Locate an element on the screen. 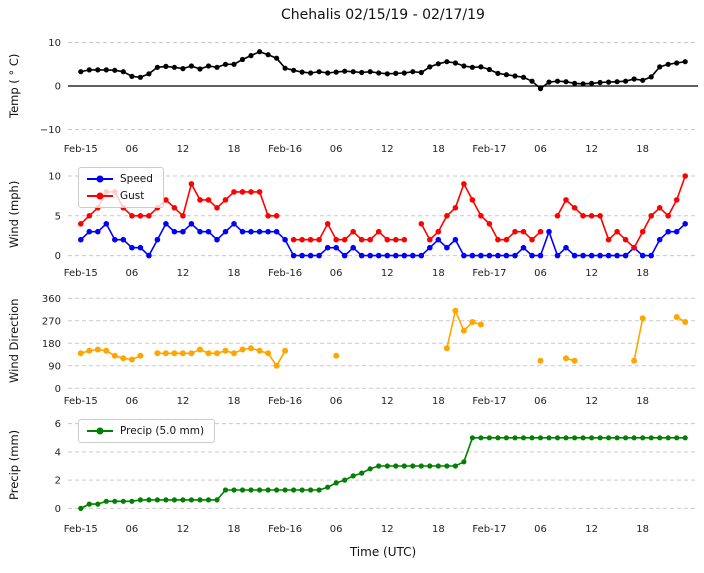 This screenshot has height=573, width=704. speed-line-swatch is located at coordinates (100, 179).